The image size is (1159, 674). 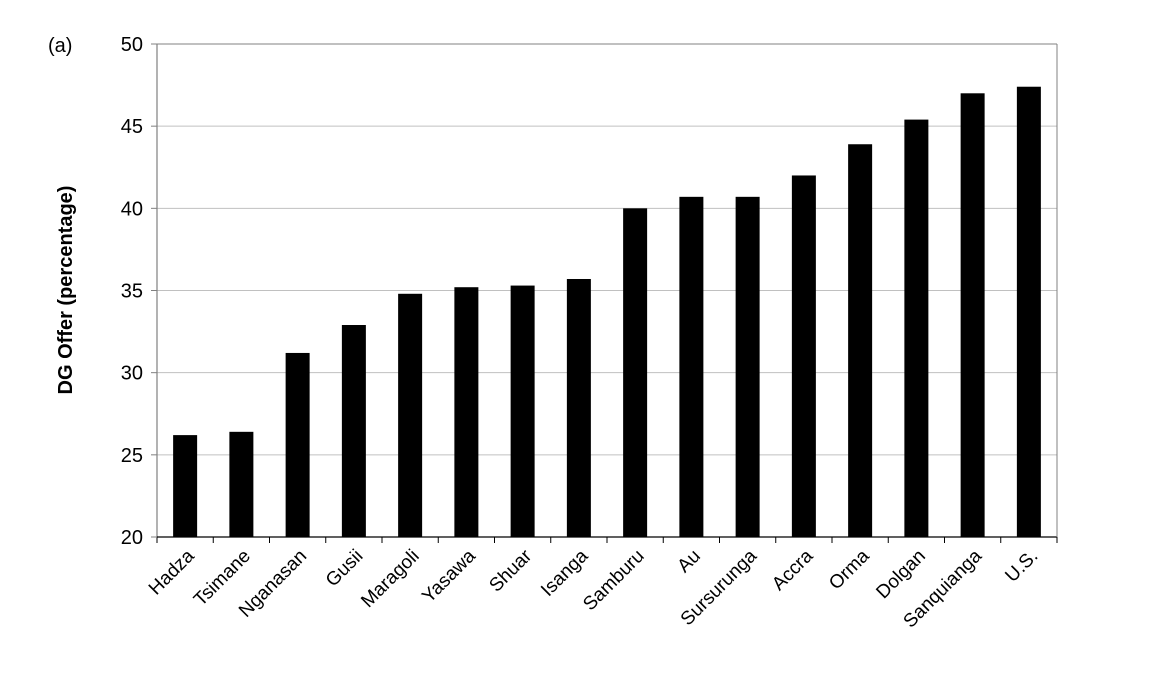 I want to click on bar-samburu, so click(x=635, y=373).